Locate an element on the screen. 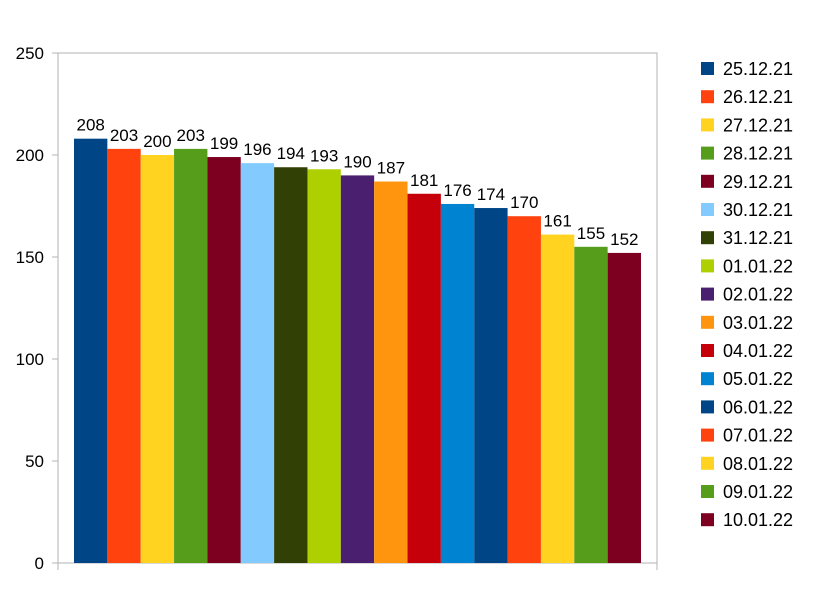 The height and width of the screenshot is (600, 818). y-tick-label: 50 is located at coordinates (34, 461).